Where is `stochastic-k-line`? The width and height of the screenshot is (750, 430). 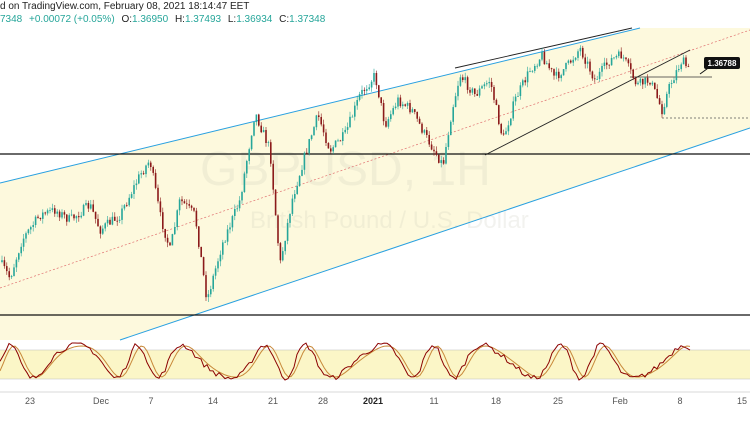
stochastic-k-line is located at coordinates (345, 361).